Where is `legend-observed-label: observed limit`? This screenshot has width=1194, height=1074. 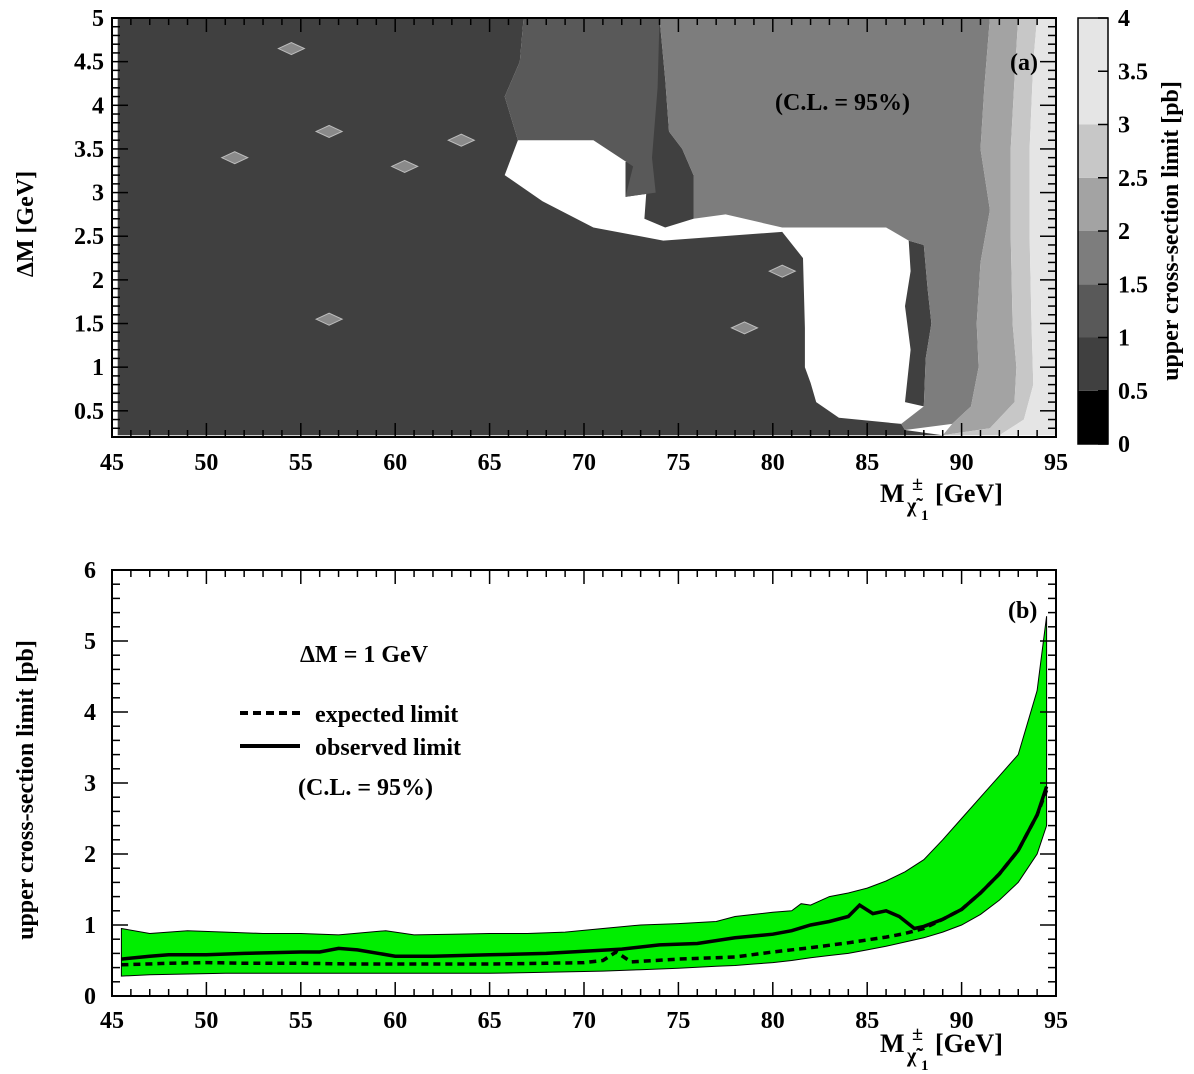
legend-observed-label: observed limit is located at coordinates (388, 748).